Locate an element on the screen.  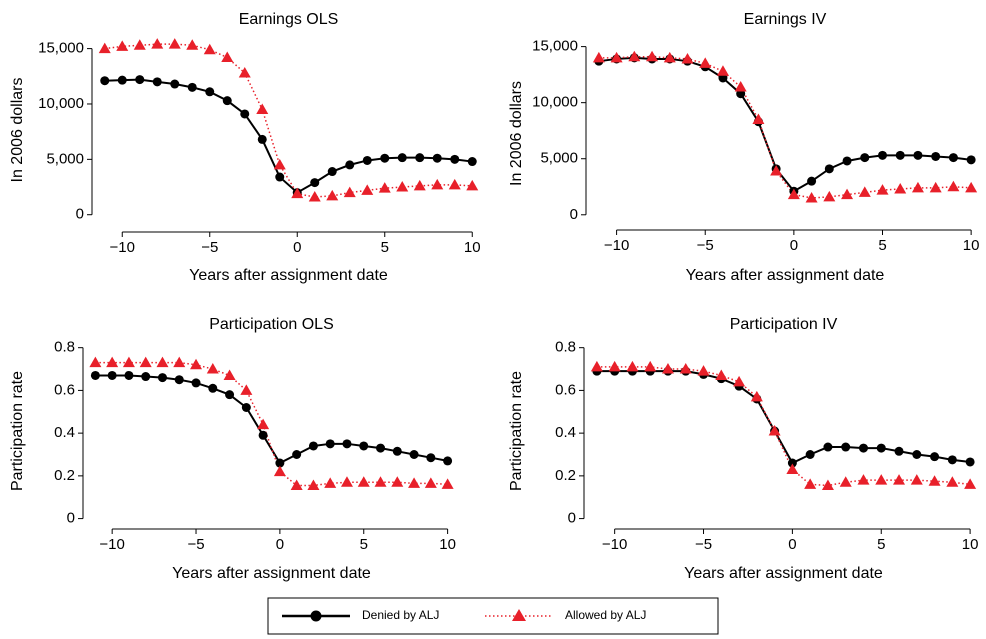
x-tick-label: −5 is located at coordinates (209, 247).